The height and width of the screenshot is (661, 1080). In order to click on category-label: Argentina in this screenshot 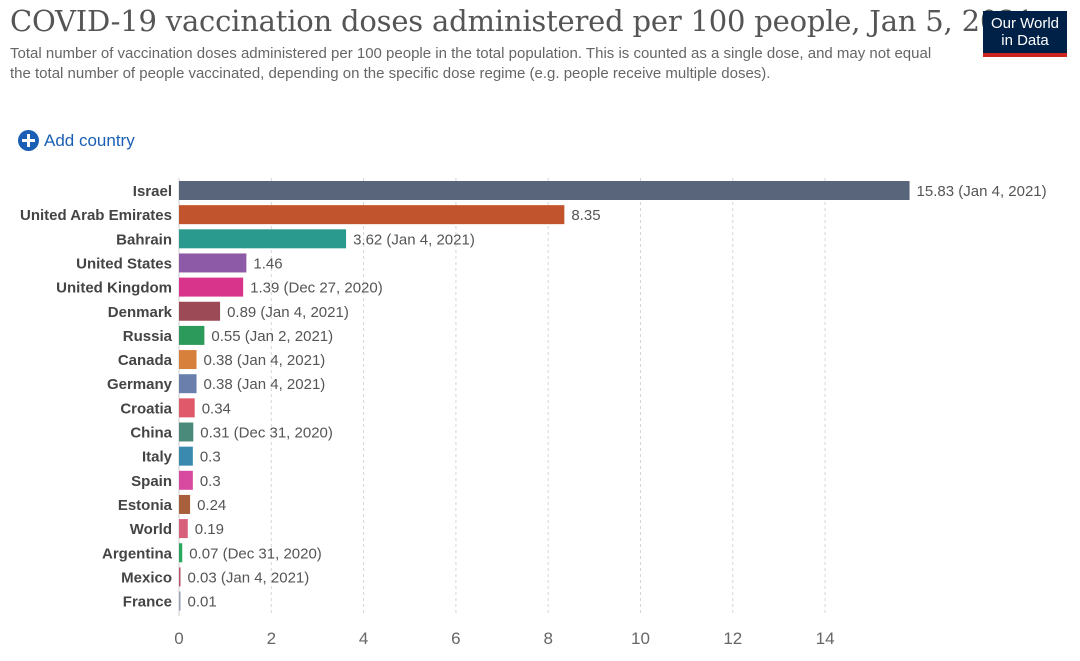, I will do `click(137, 553)`.